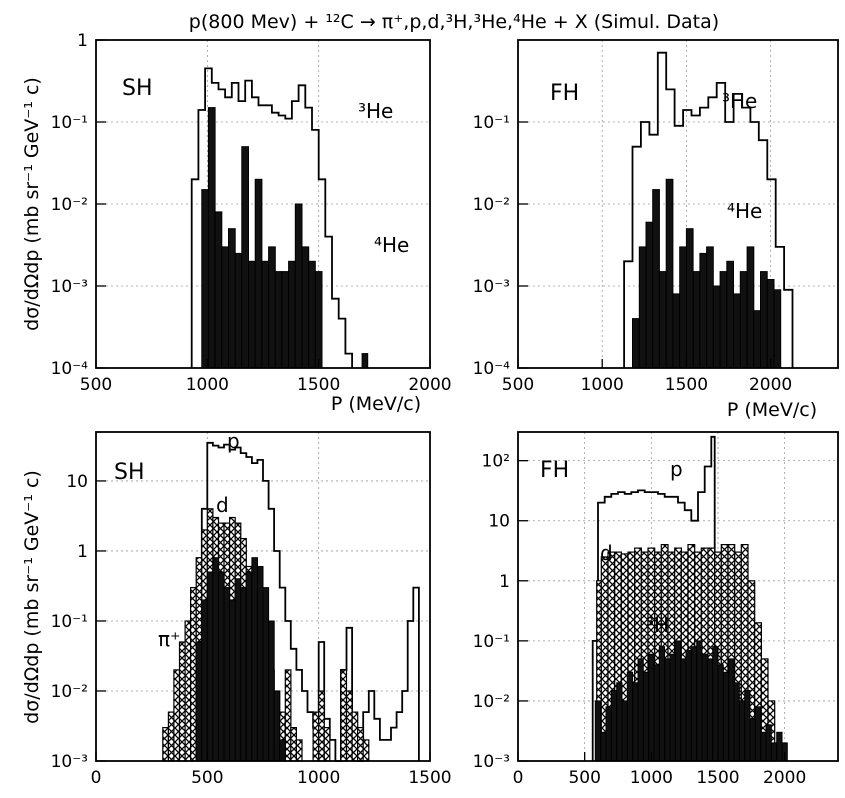 This screenshot has width=845, height=798. I want to click on x-tick-label: 2000, so click(784, 778).